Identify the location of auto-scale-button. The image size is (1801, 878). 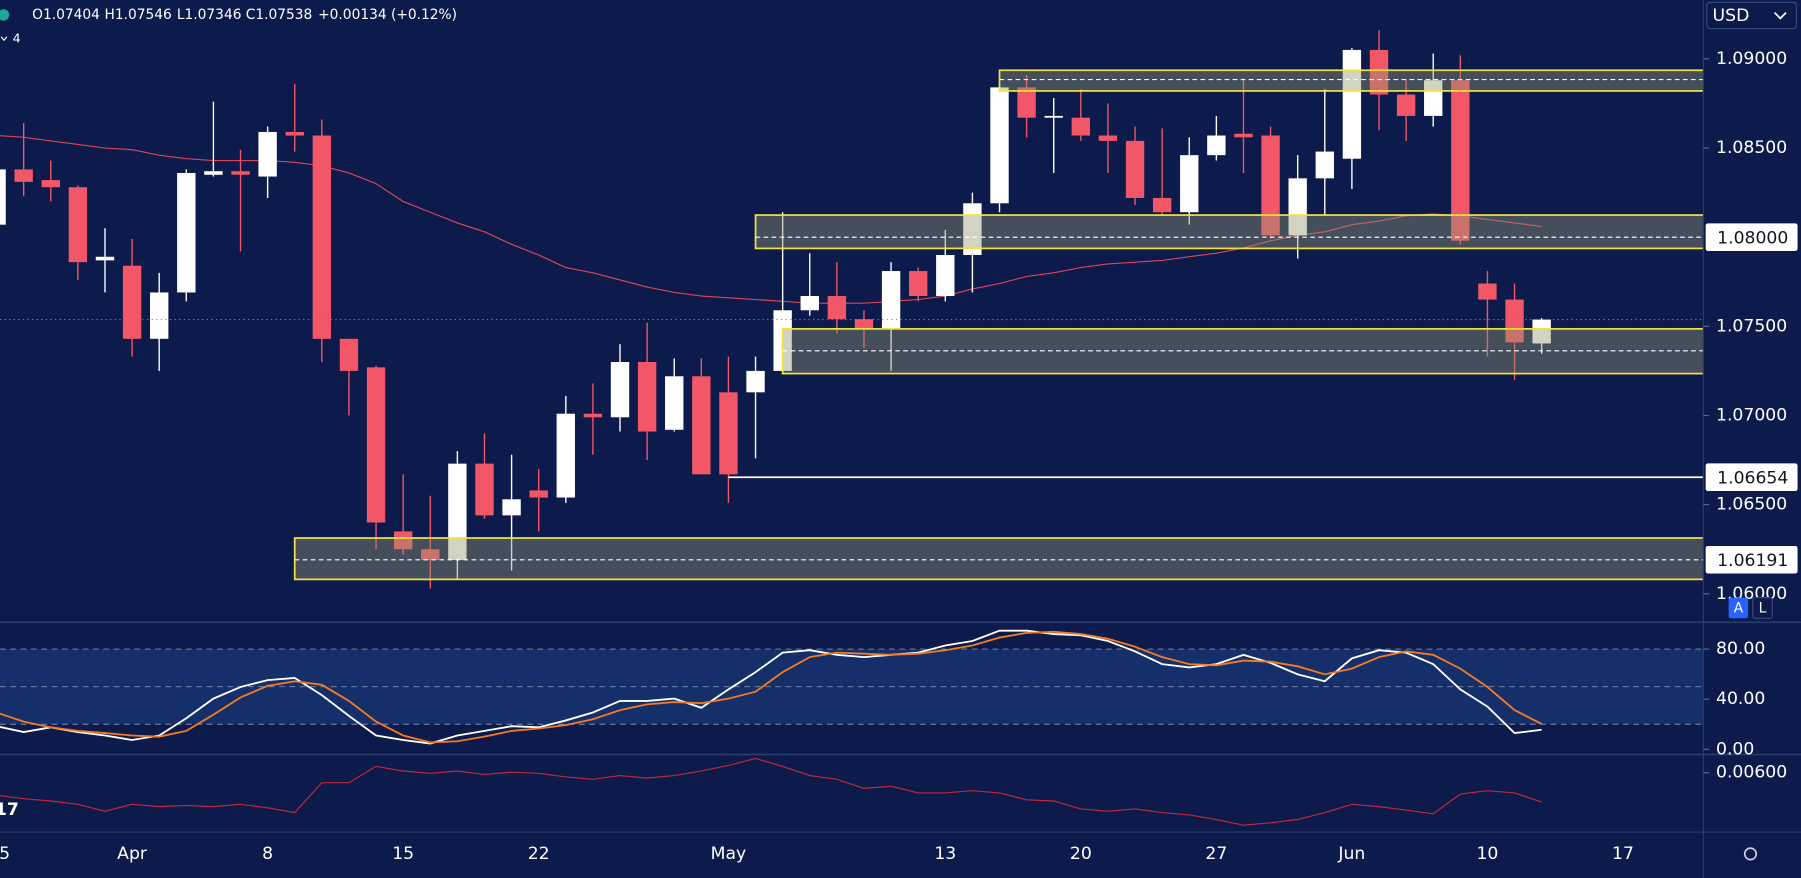
(1738, 608).